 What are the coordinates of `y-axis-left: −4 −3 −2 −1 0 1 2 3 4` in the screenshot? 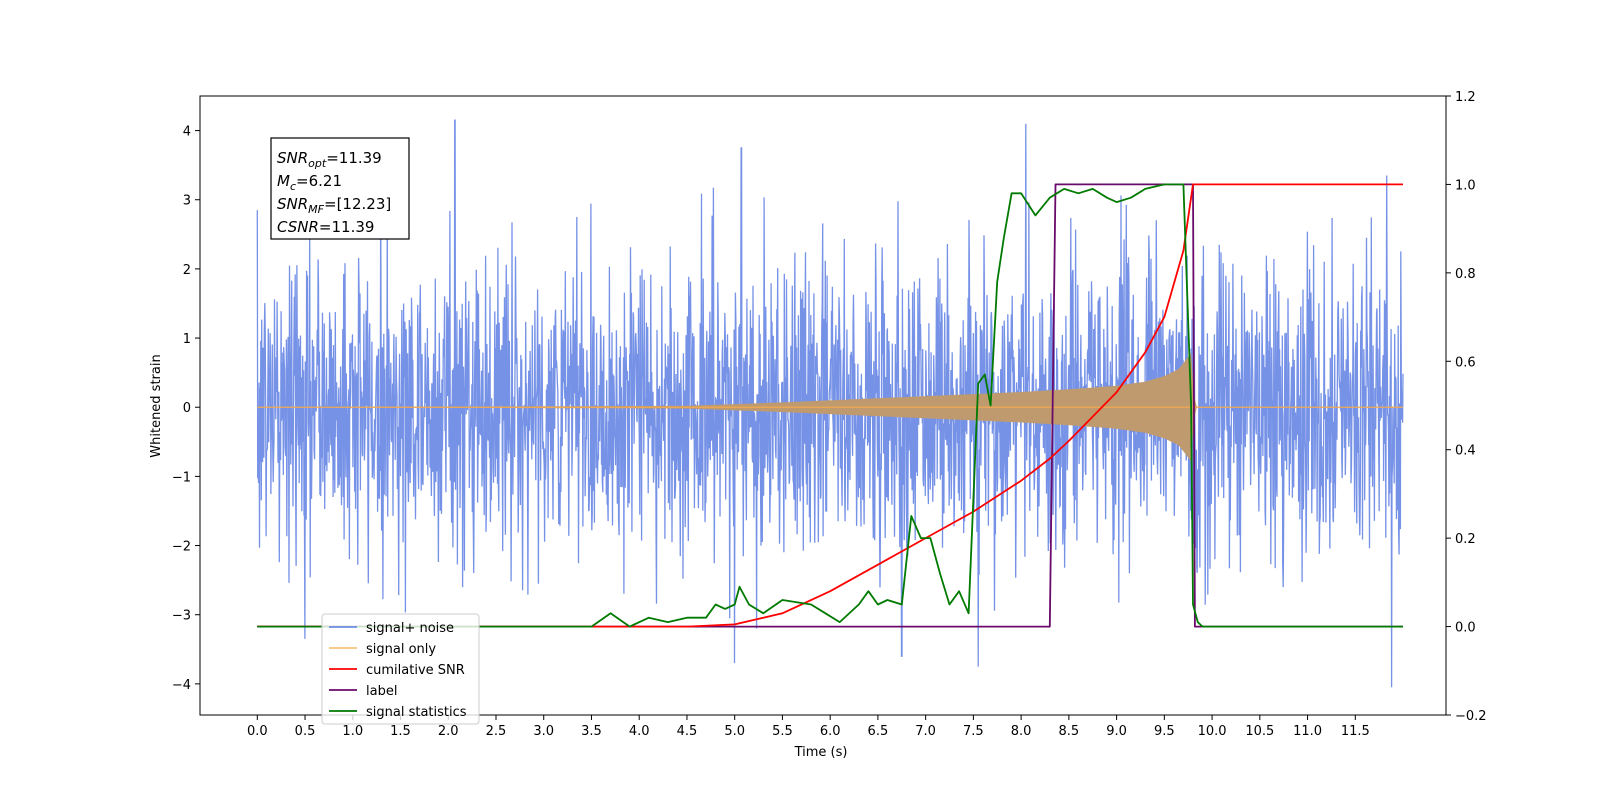 It's located at (186, 409).